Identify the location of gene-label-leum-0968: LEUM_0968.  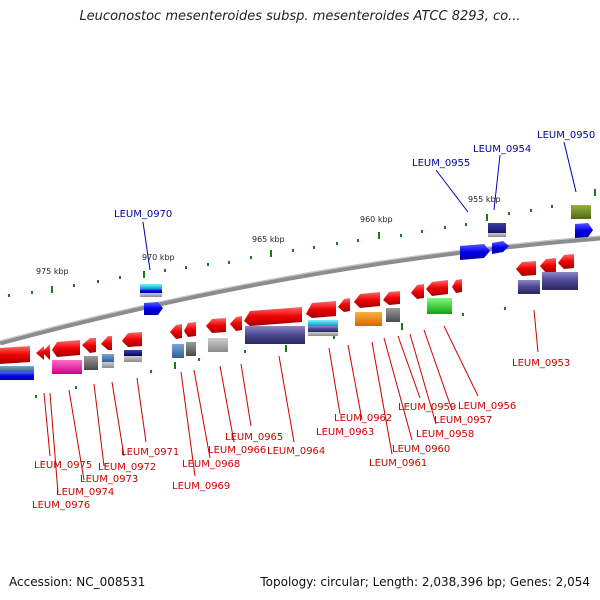
(211, 464).